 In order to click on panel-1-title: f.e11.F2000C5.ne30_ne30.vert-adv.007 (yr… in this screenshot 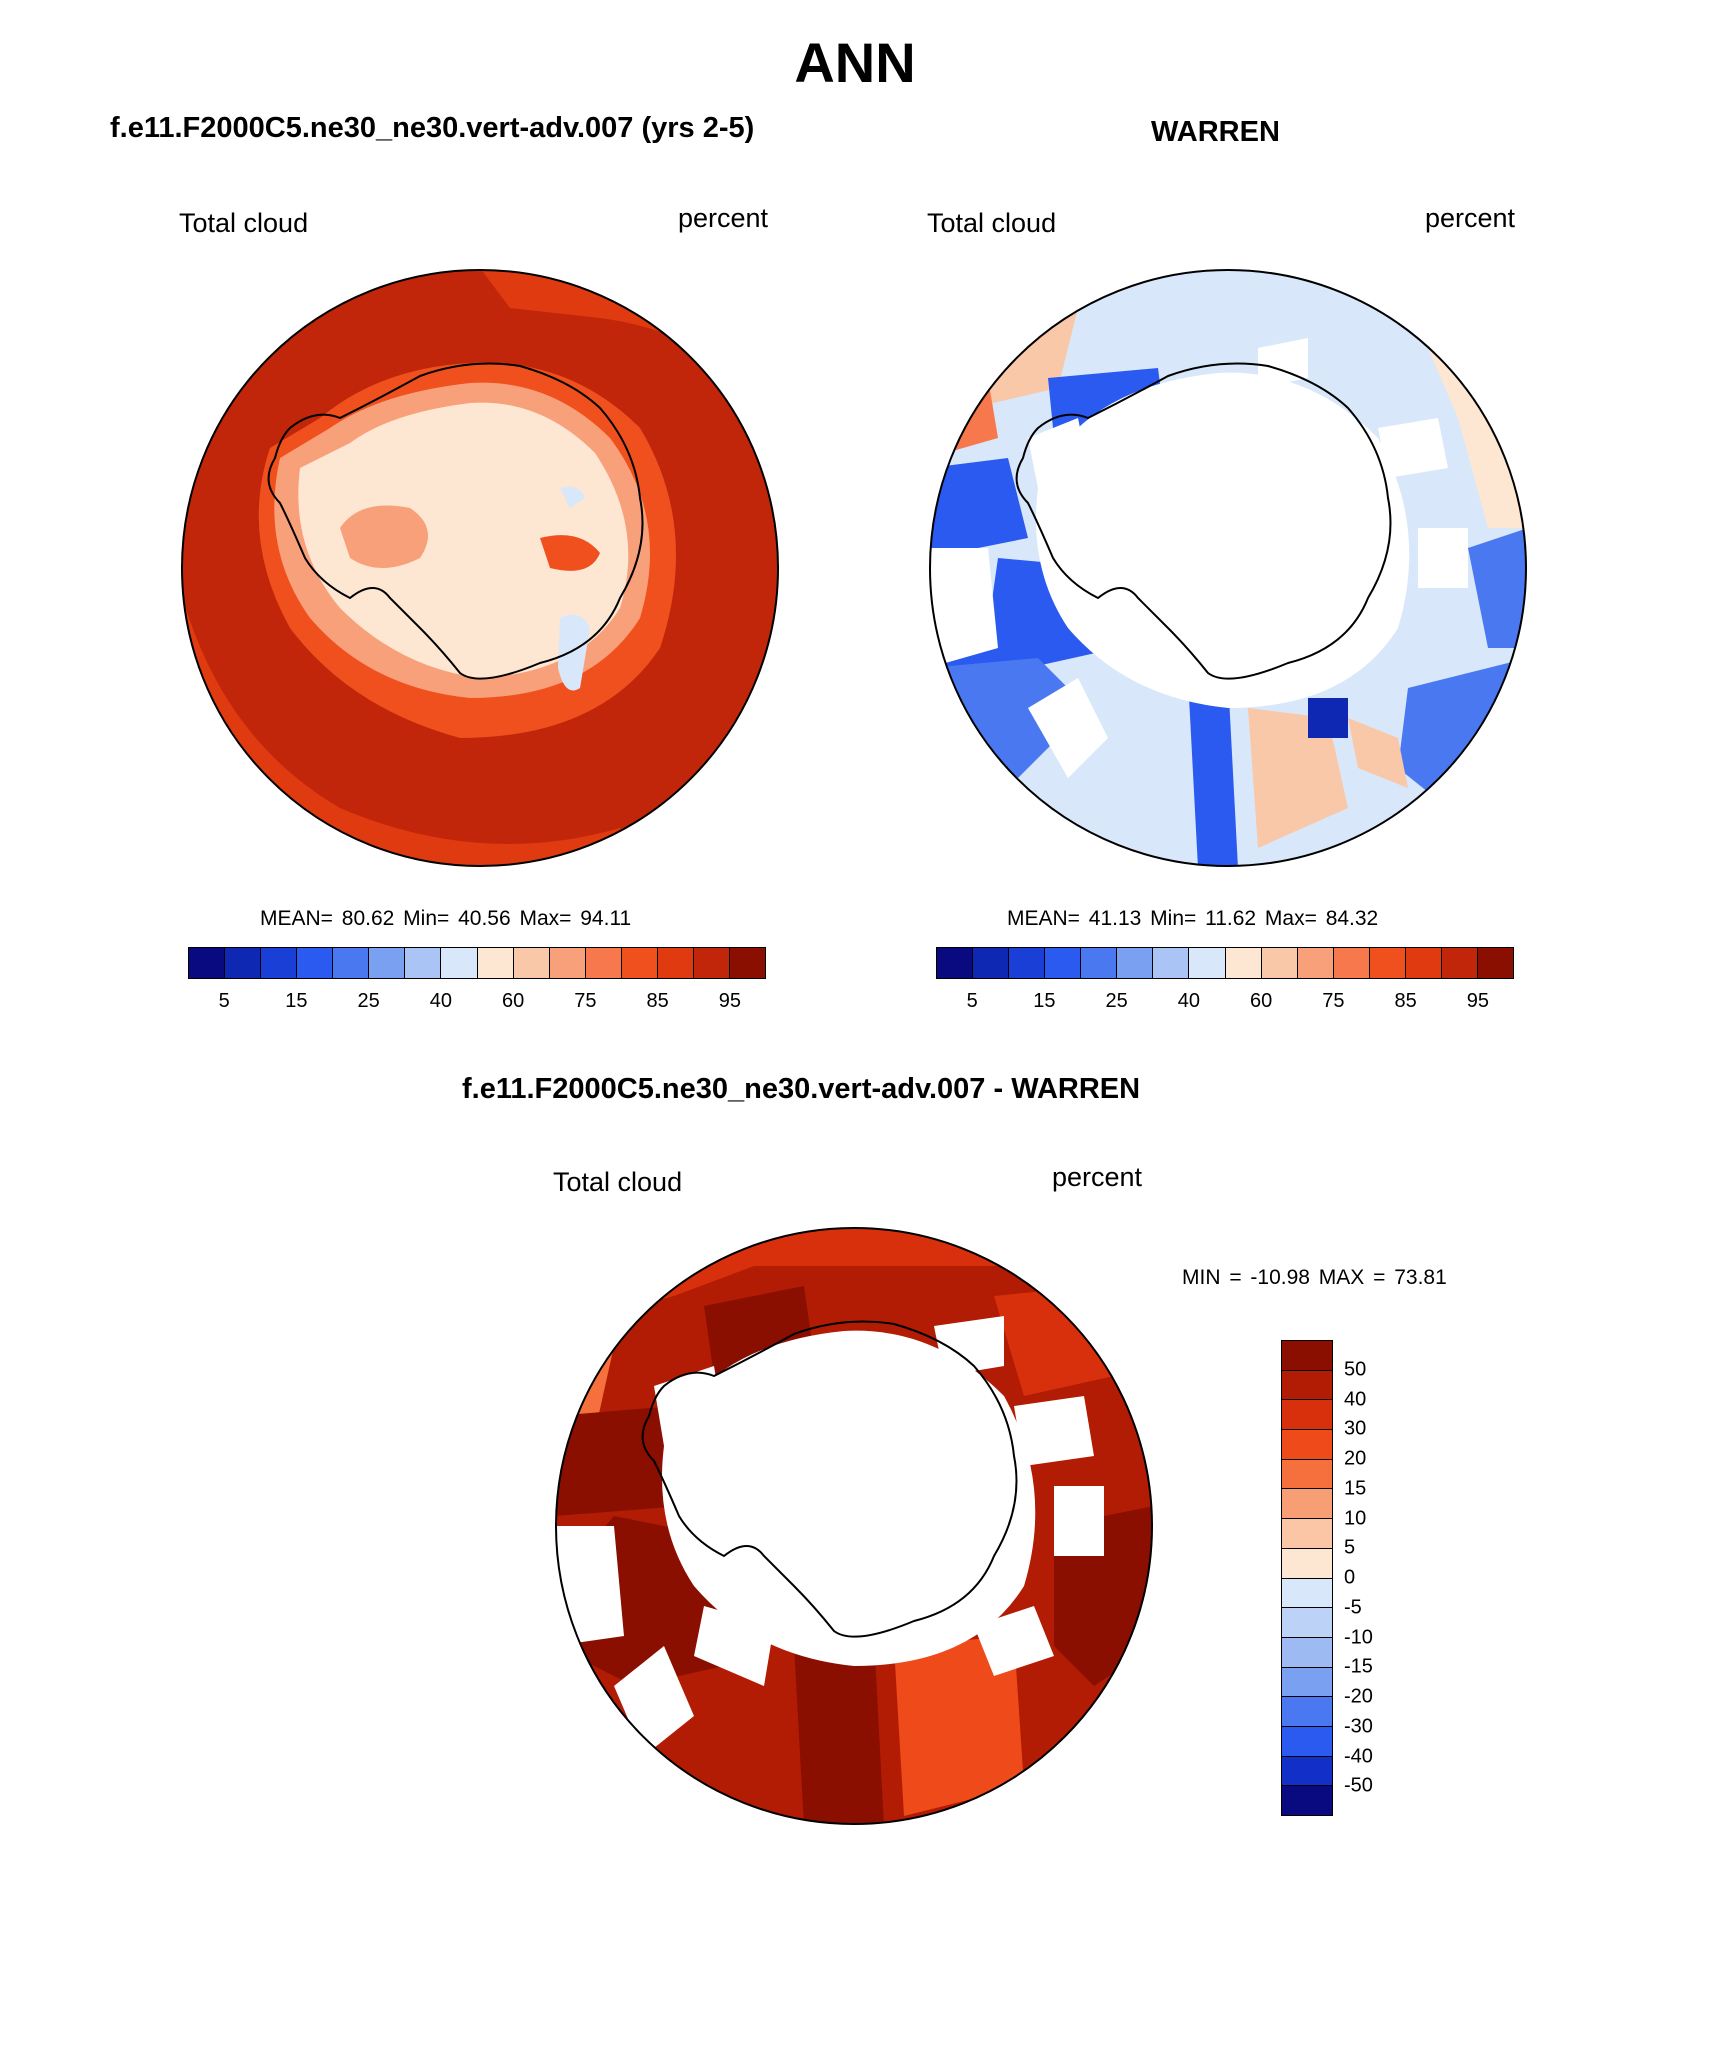, I will do `click(432, 128)`.